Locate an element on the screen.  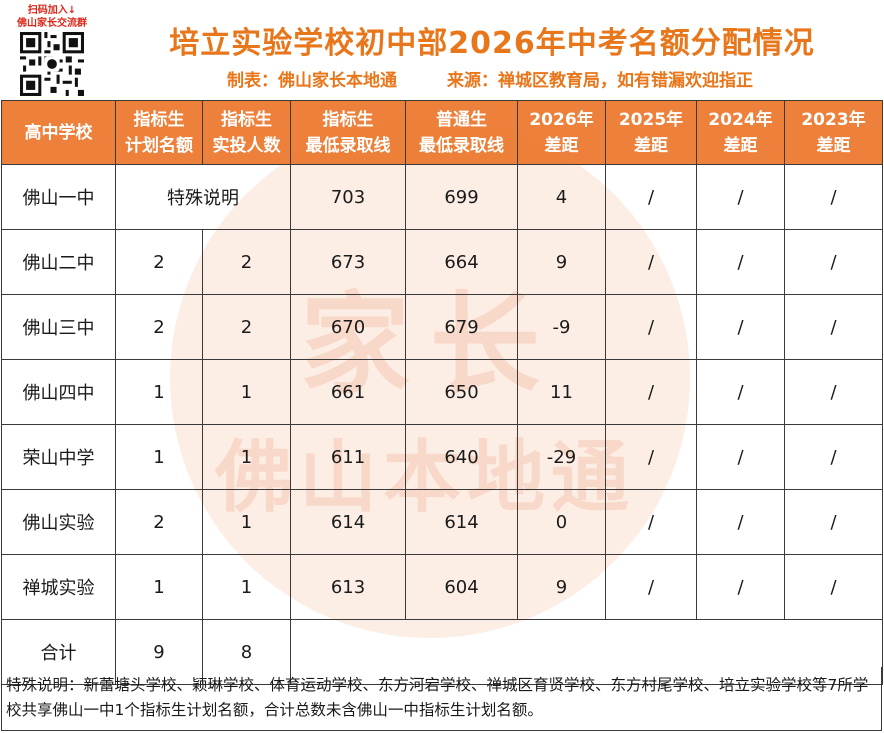
subtitle: 制表：佛山家长本地通 来源：禅城区教育局，如有错漏欢迎指正 is located at coordinates (490, 78).